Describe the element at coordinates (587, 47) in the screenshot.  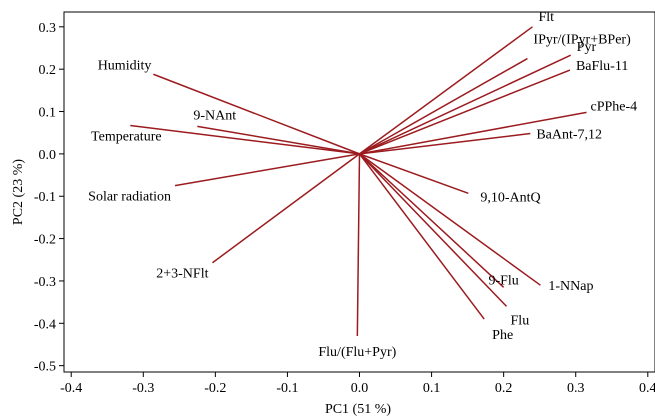
I see `vector-label: Pyr` at that location.